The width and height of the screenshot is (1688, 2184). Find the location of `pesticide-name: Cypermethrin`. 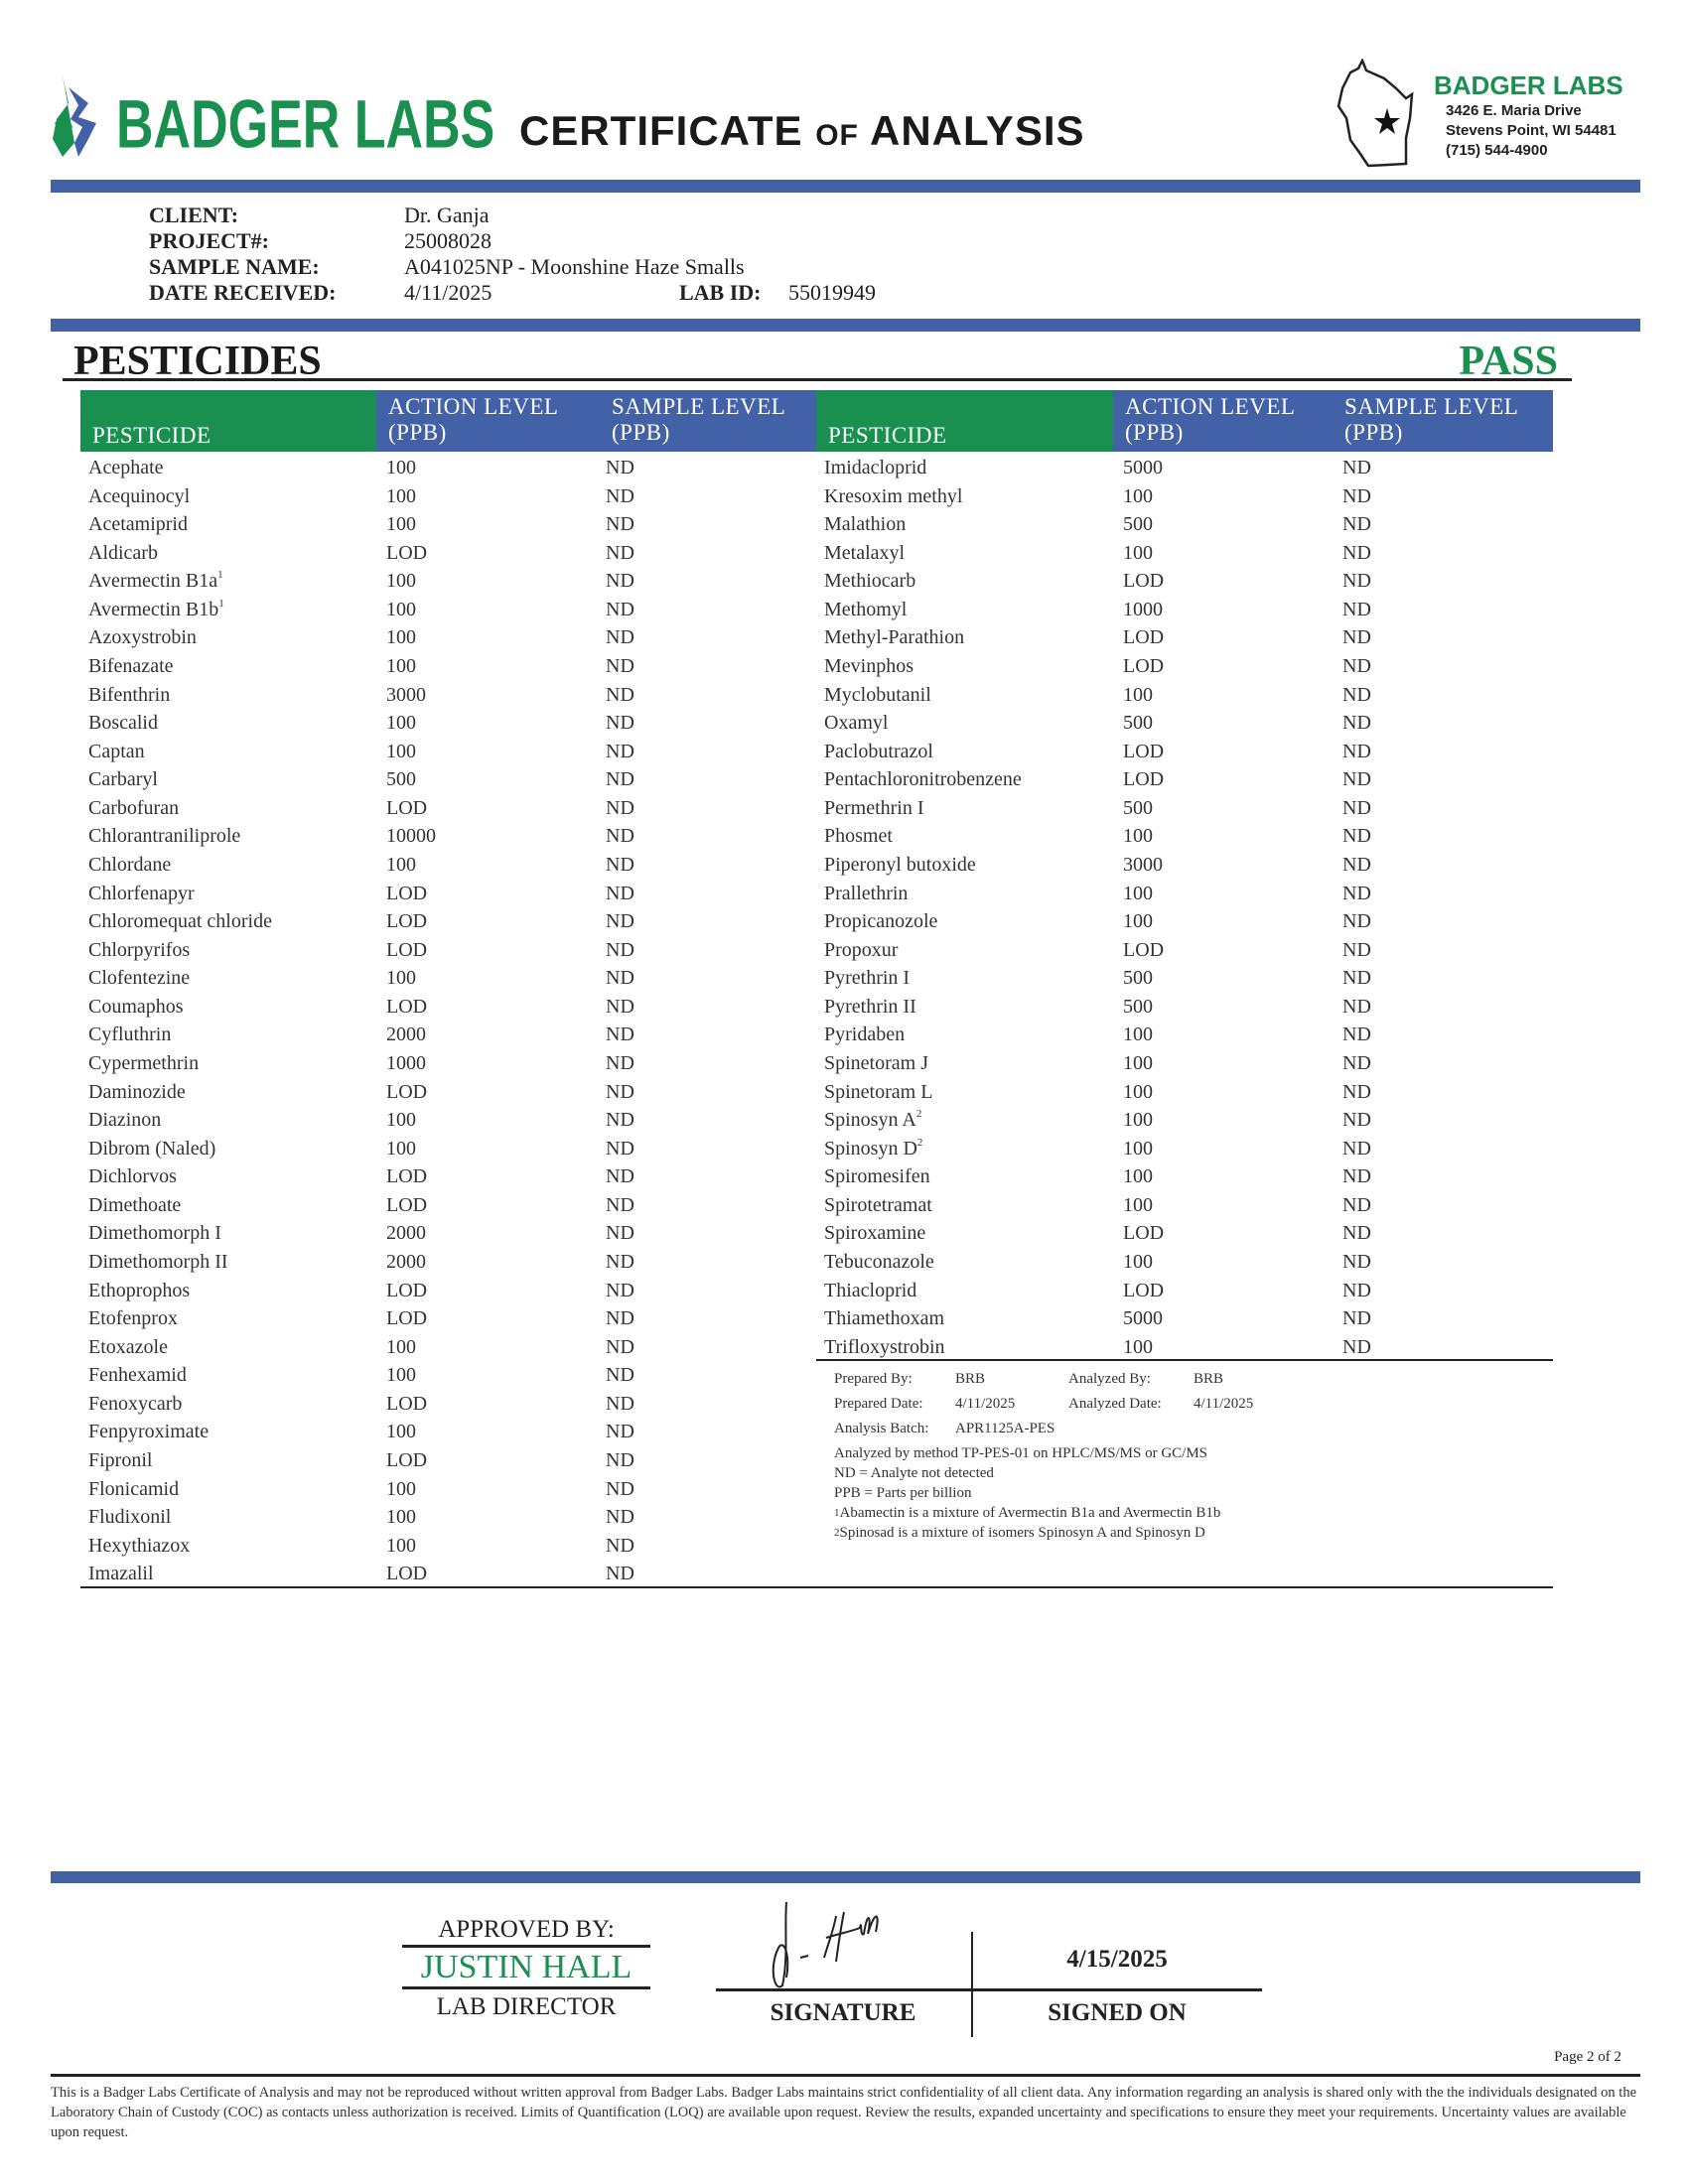

pesticide-name: Cypermethrin is located at coordinates (144, 1062).